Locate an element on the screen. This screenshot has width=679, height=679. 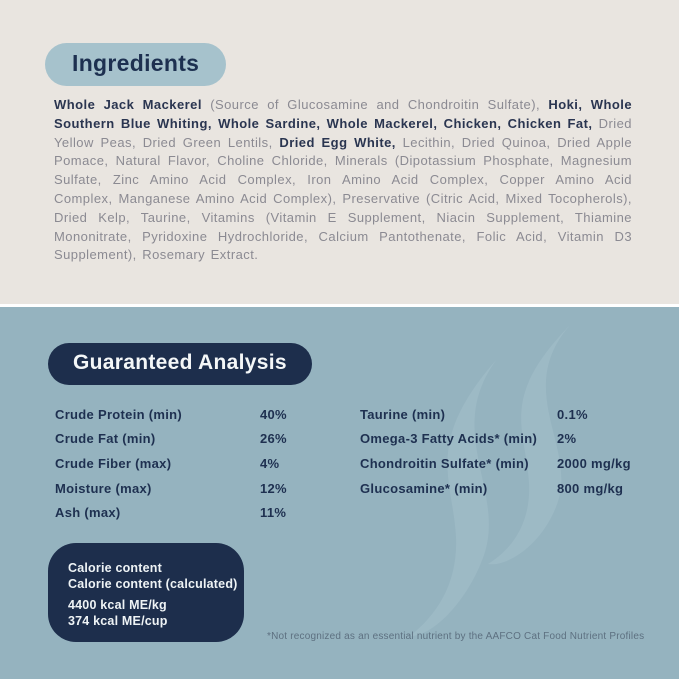
calorie-values: 4400 kcal ME/kg 374 kcal ME/cup is located at coordinates (156, 613).